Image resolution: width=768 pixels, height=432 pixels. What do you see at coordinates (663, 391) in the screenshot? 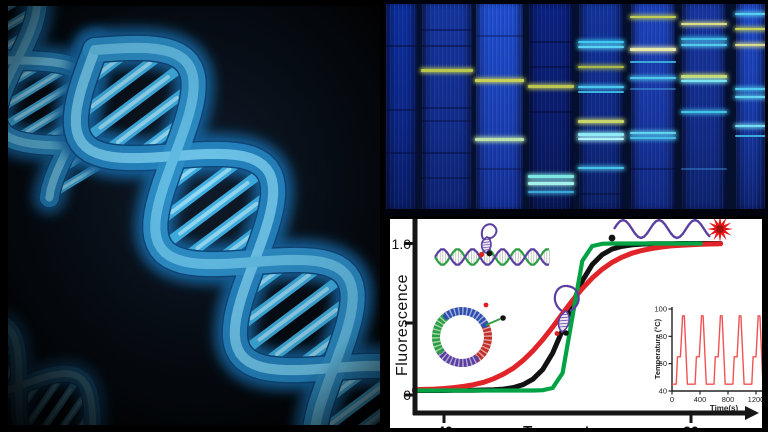
I see `inset-y-tick: 40` at bounding box center [663, 391].